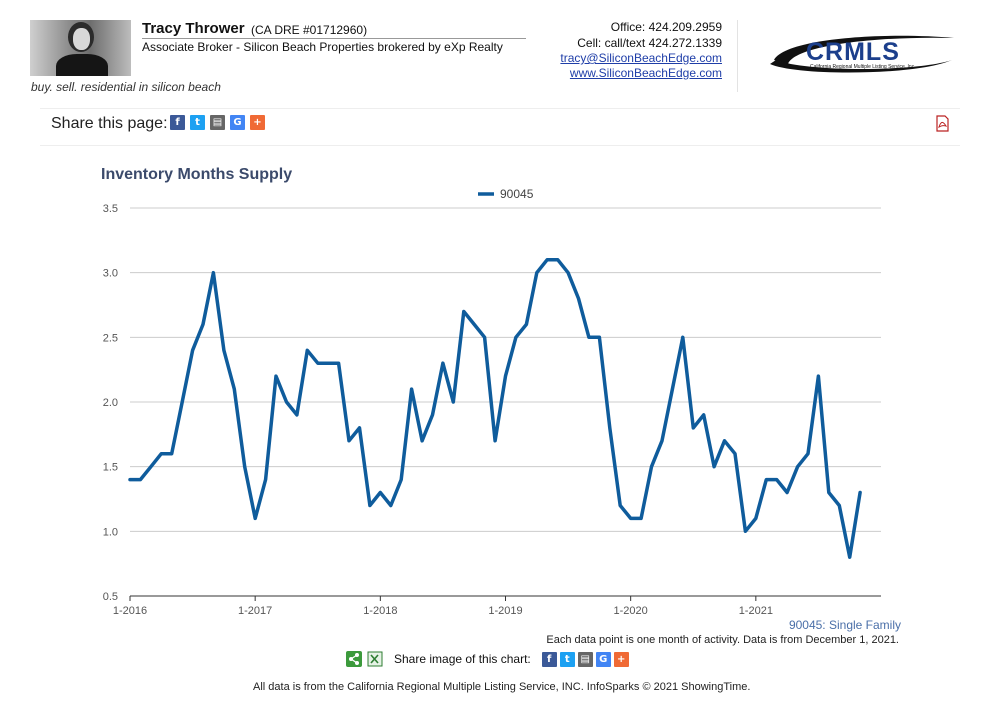 The image size is (999, 710). Describe the element at coordinates (110, 338) in the screenshot. I see `y-tick-label: 2.5` at that location.